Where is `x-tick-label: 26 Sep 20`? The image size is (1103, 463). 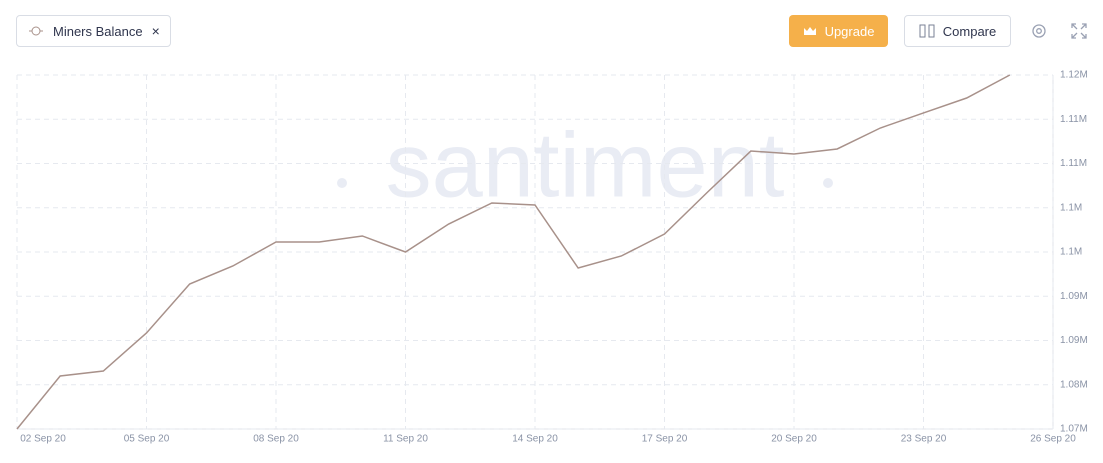
x-tick-label: 26 Sep 20 is located at coordinates (1053, 439).